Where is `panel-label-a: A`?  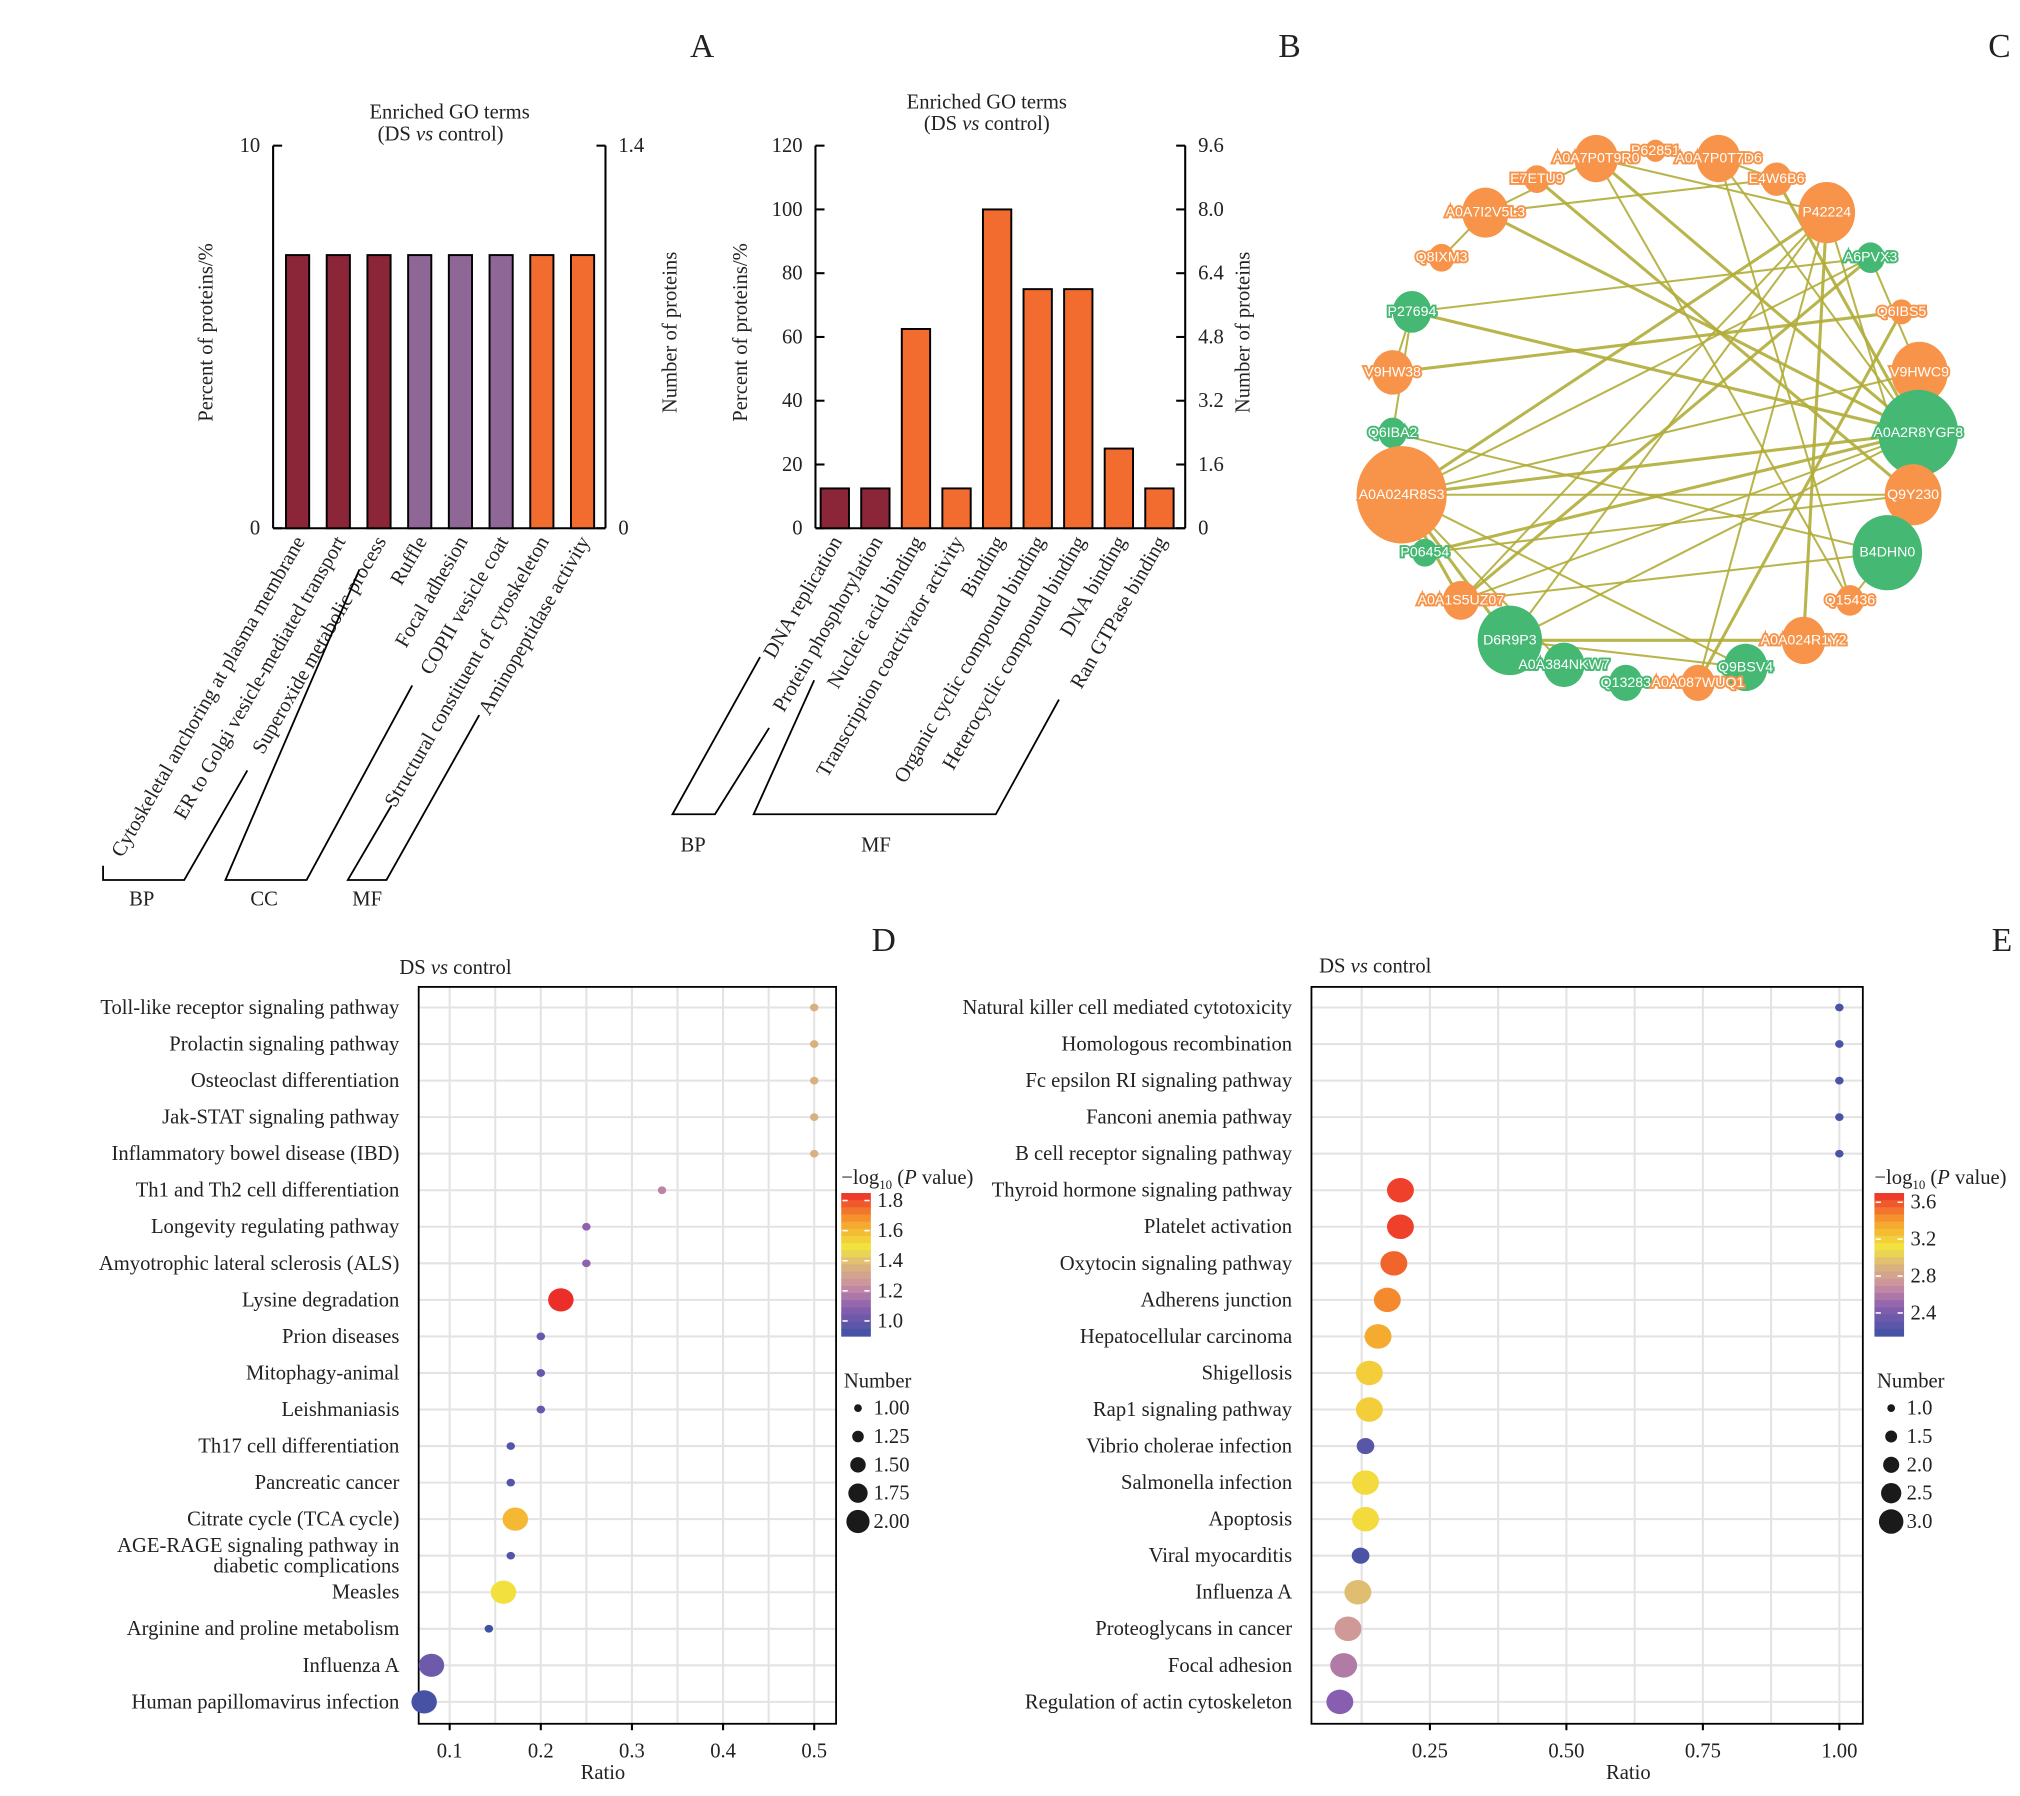 panel-label-a: A is located at coordinates (702, 46).